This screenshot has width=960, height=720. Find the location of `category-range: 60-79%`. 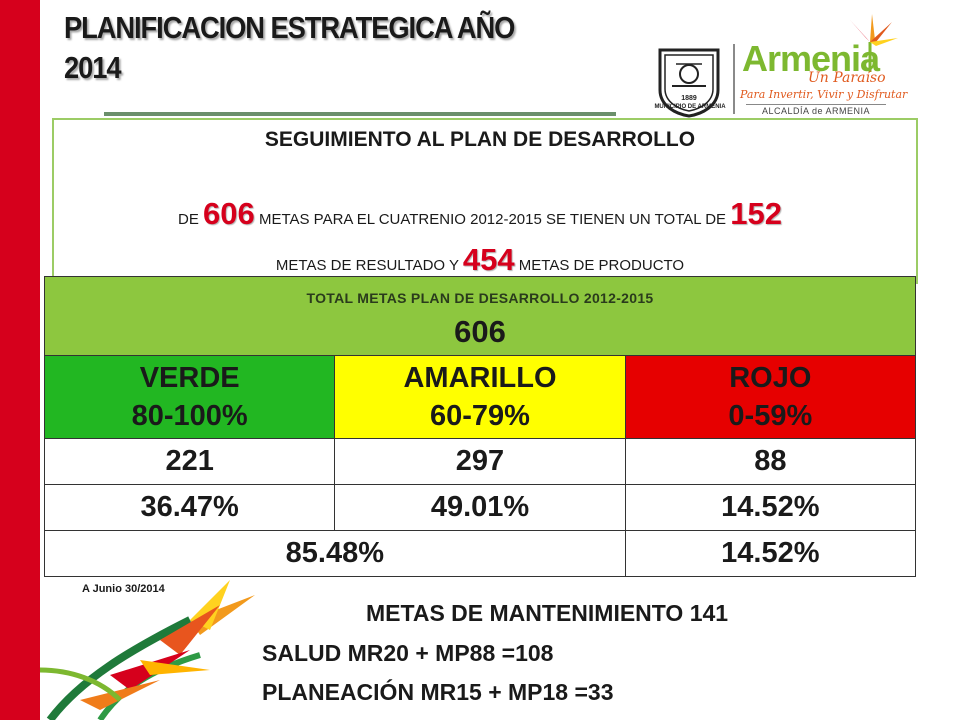

category-range: 60-79% is located at coordinates (480, 416).